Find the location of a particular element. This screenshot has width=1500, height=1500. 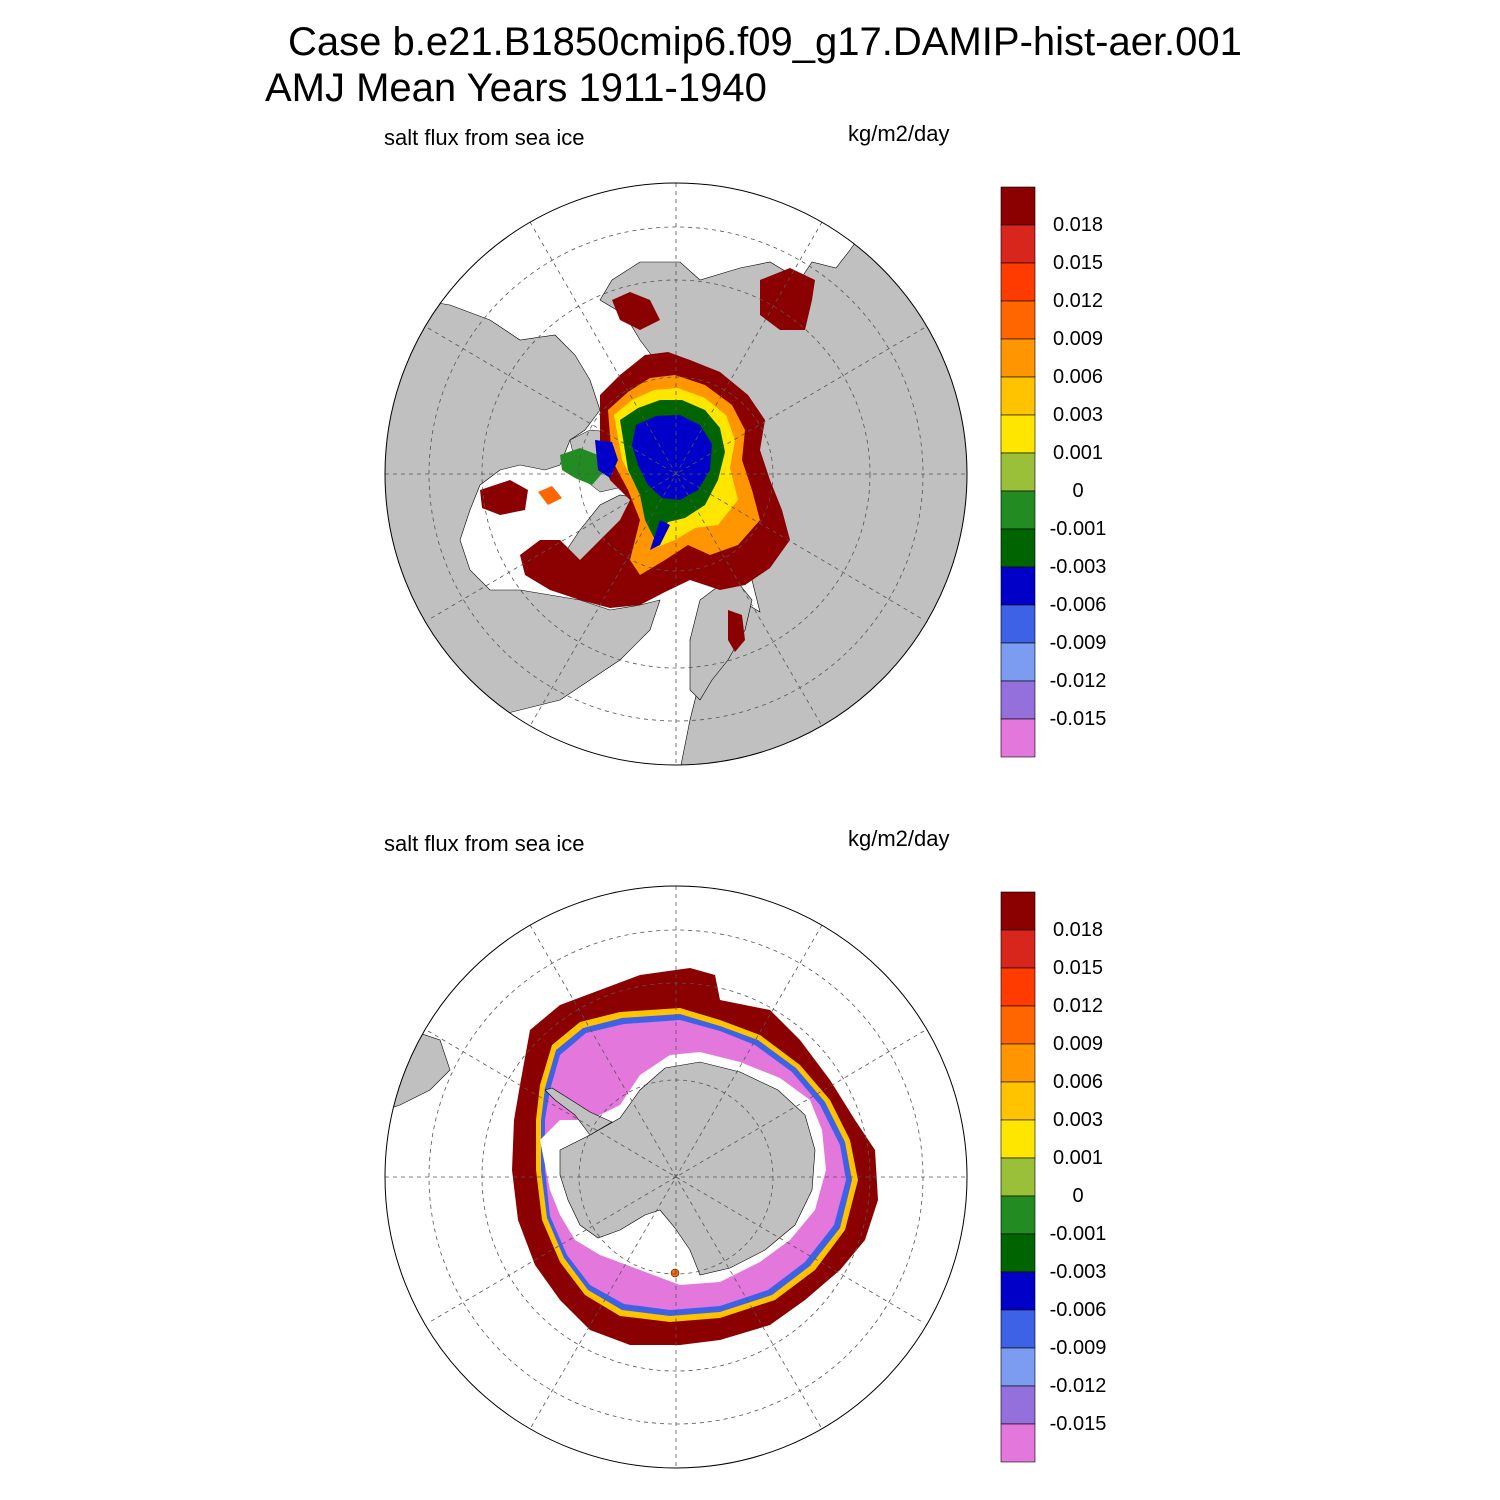

north-land-northamerica is located at coordinates (523, 510).